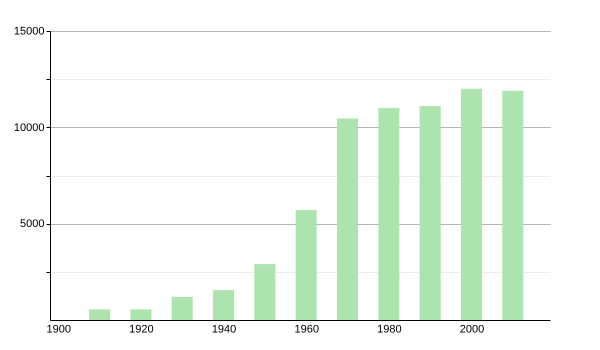 This screenshot has height=350, width=600. I want to click on y-tick-label: 5000, so click(32, 224).